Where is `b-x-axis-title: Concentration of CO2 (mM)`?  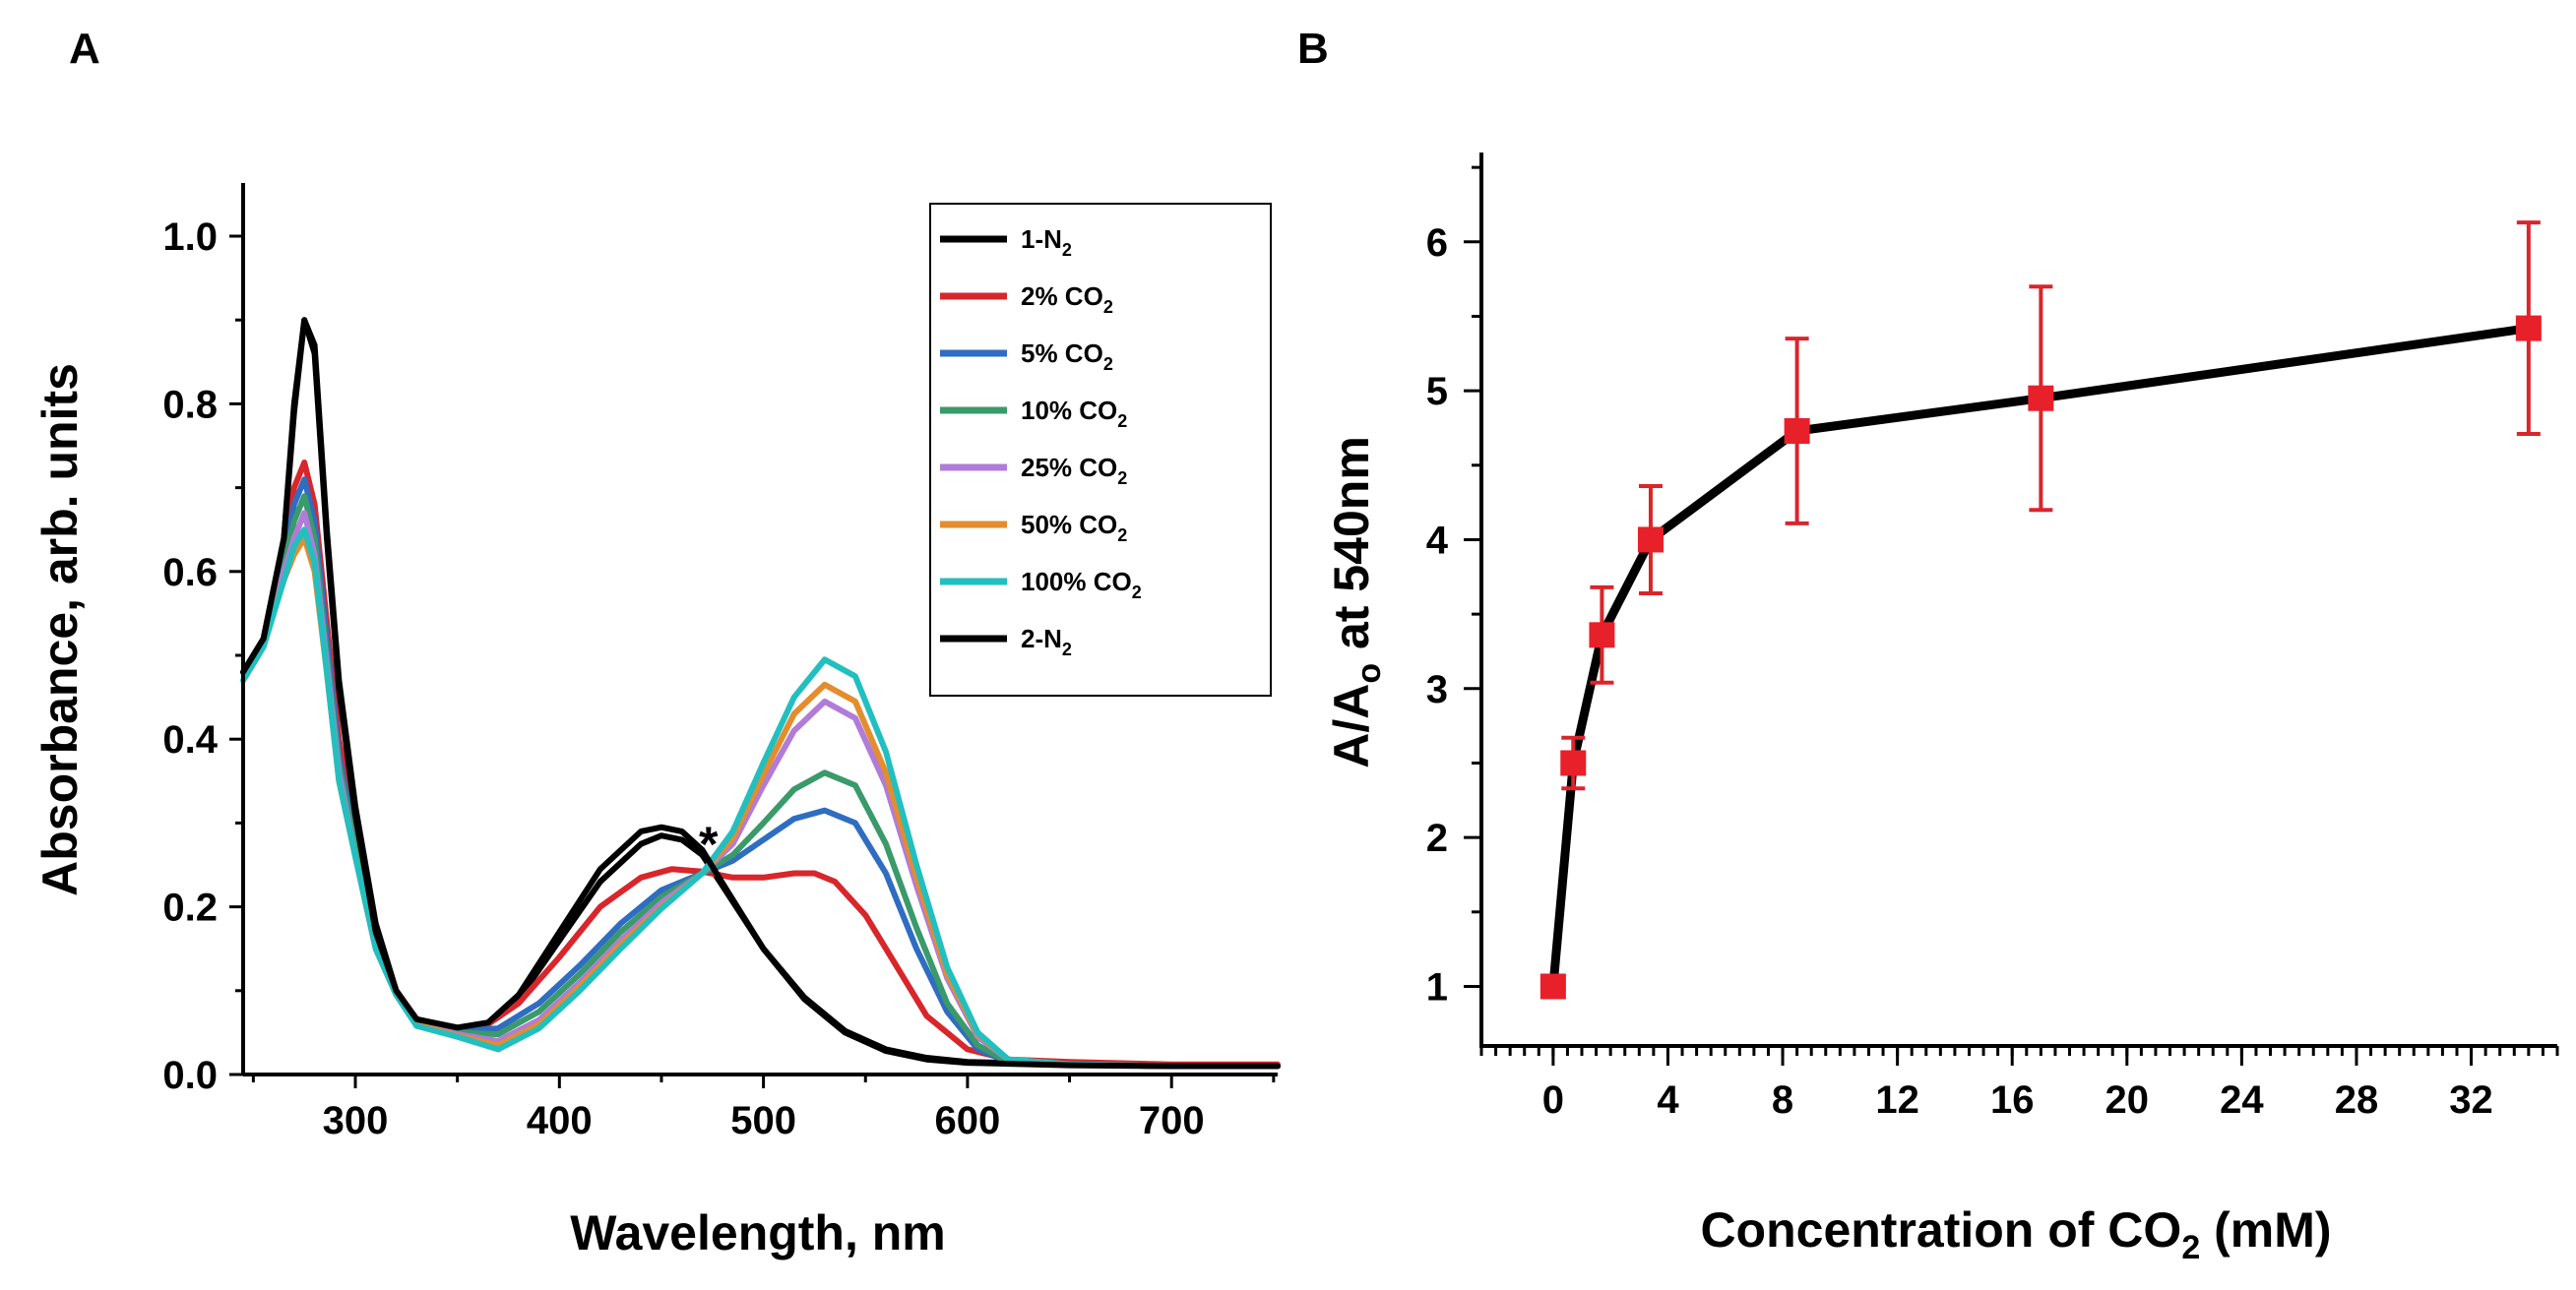 b-x-axis-title: Concentration of CO2 (mM) is located at coordinates (2015, 1234).